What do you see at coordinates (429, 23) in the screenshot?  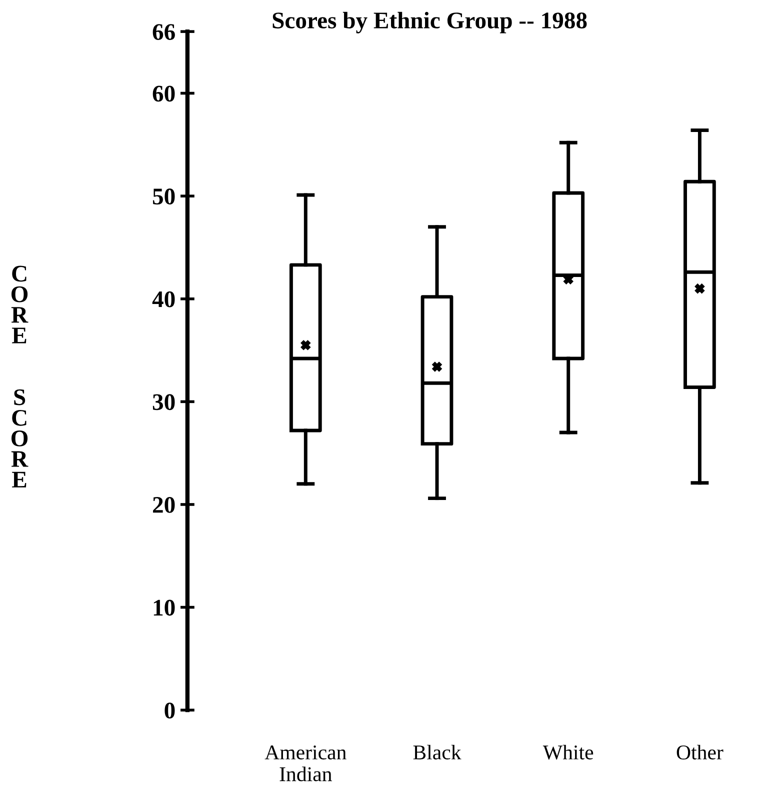 I see `chart-title: Scores by Ethnic Group -- 1988` at bounding box center [429, 23].